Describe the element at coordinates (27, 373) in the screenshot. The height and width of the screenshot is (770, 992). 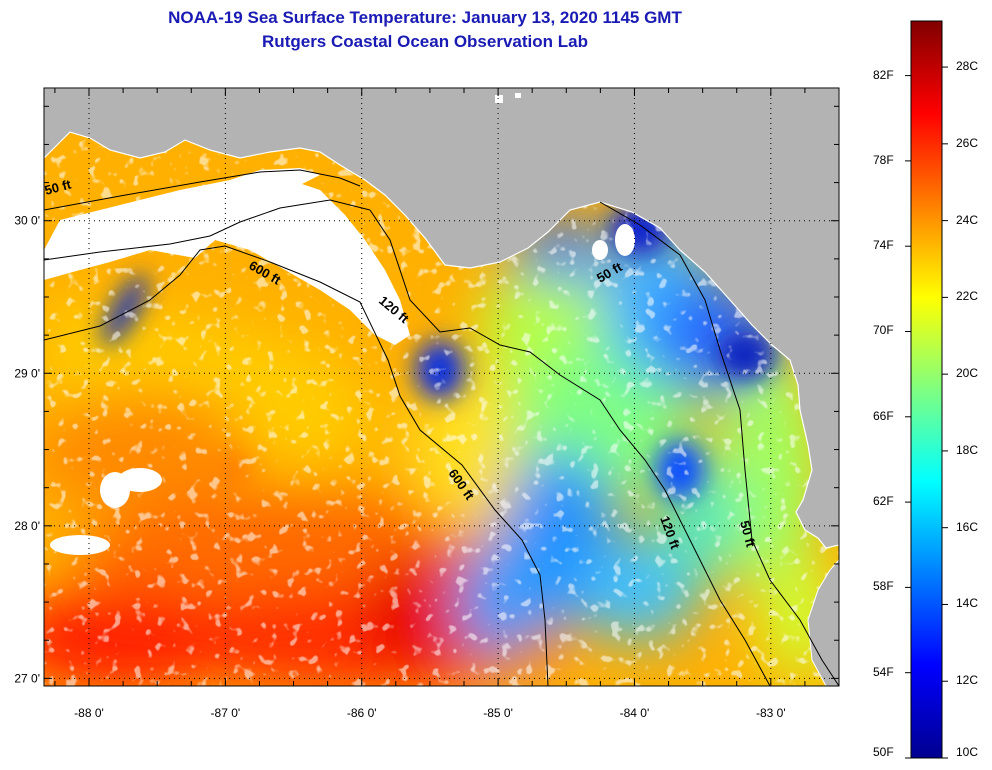
I see `latitude-label: 29 0'` at that location.